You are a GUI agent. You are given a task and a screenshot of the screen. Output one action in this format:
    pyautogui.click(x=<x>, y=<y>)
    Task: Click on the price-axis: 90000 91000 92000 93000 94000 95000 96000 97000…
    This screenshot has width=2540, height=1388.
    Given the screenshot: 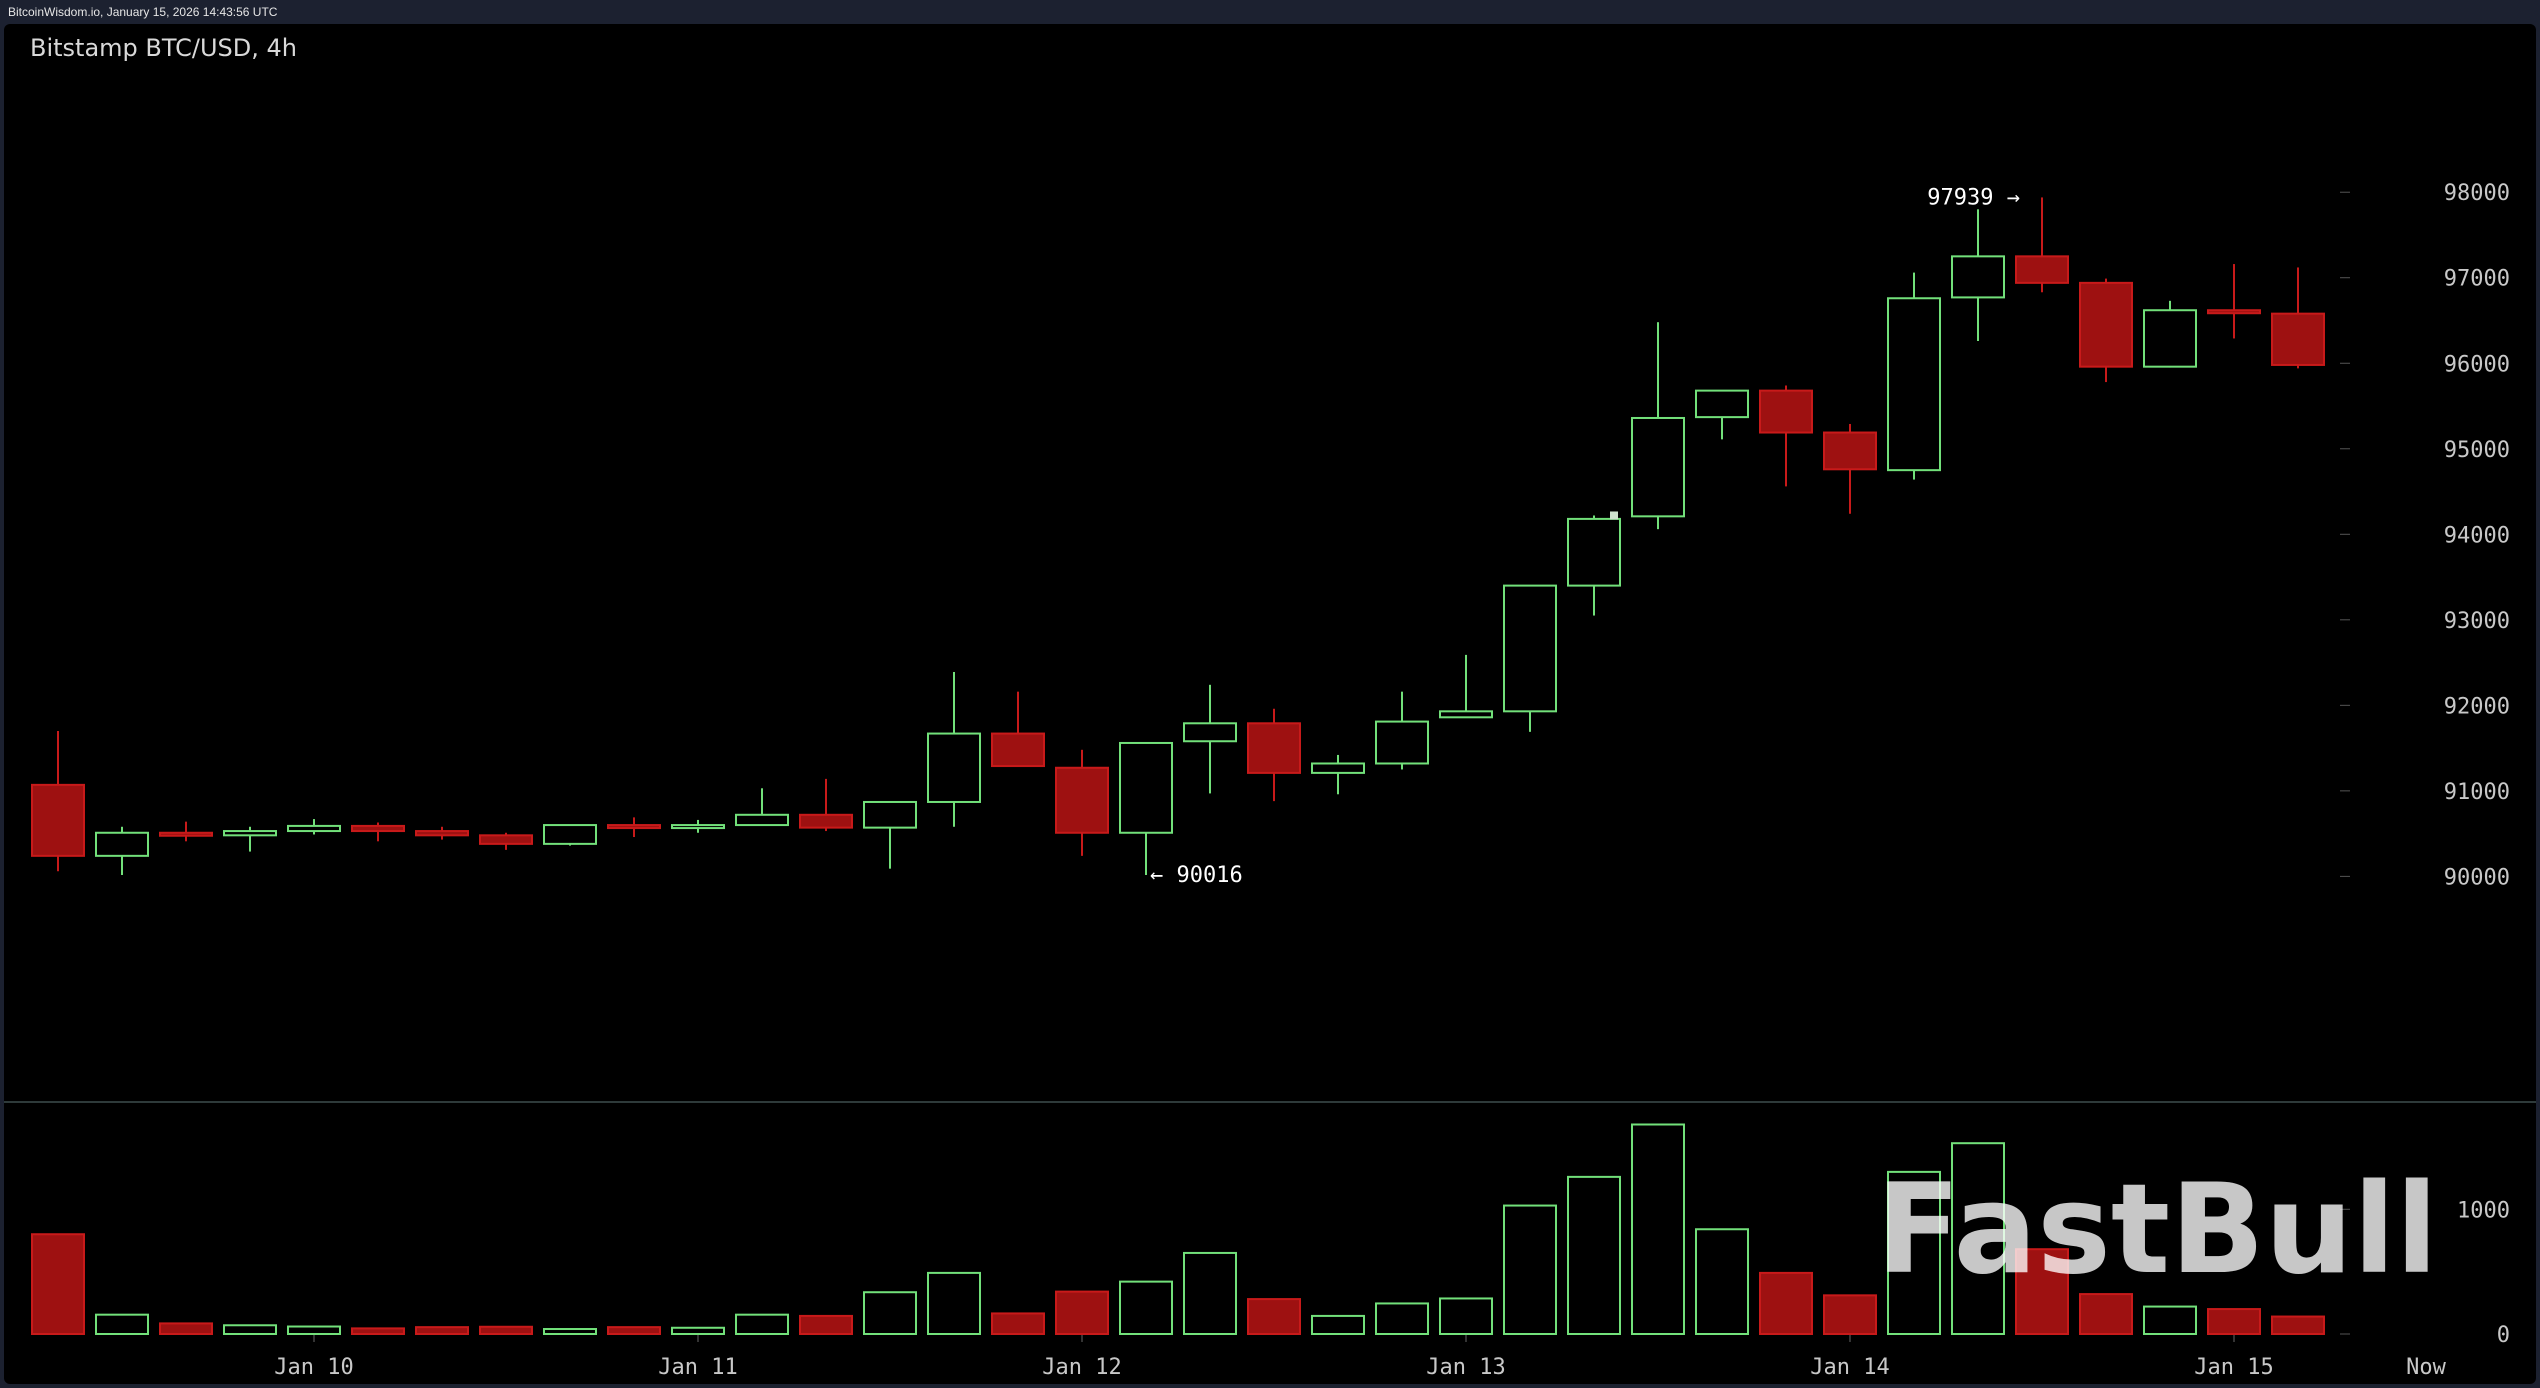 What is the action you would take?
    pyautogui.click(x=2477, y=535)
    